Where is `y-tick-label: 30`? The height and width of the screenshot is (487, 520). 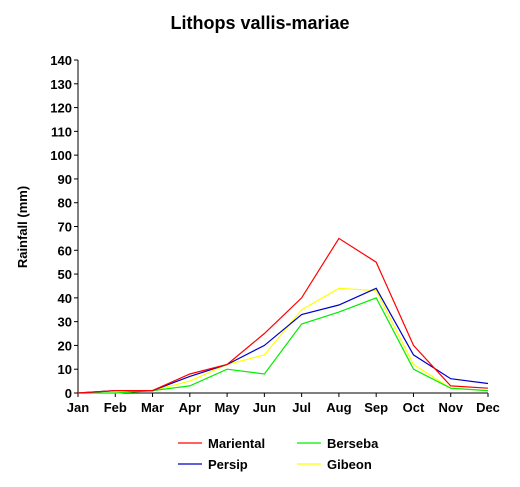
y-tick-label: 30 is located at coordinates (65, 322).